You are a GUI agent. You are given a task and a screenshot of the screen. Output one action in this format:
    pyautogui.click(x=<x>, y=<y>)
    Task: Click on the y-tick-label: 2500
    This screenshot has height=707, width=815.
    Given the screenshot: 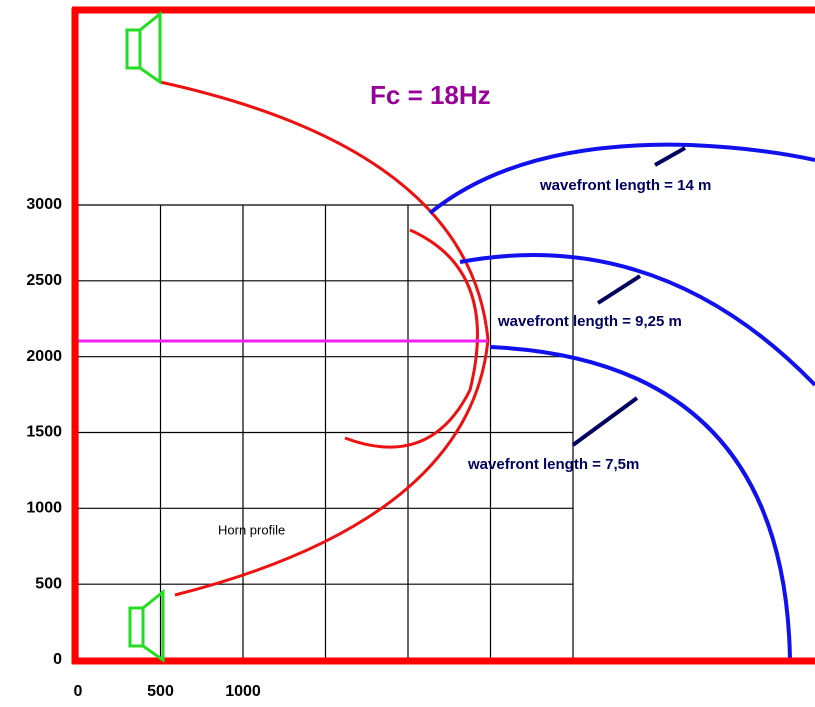 What is the action you would take?
    pyautogui.click(x=44, y=280)
    